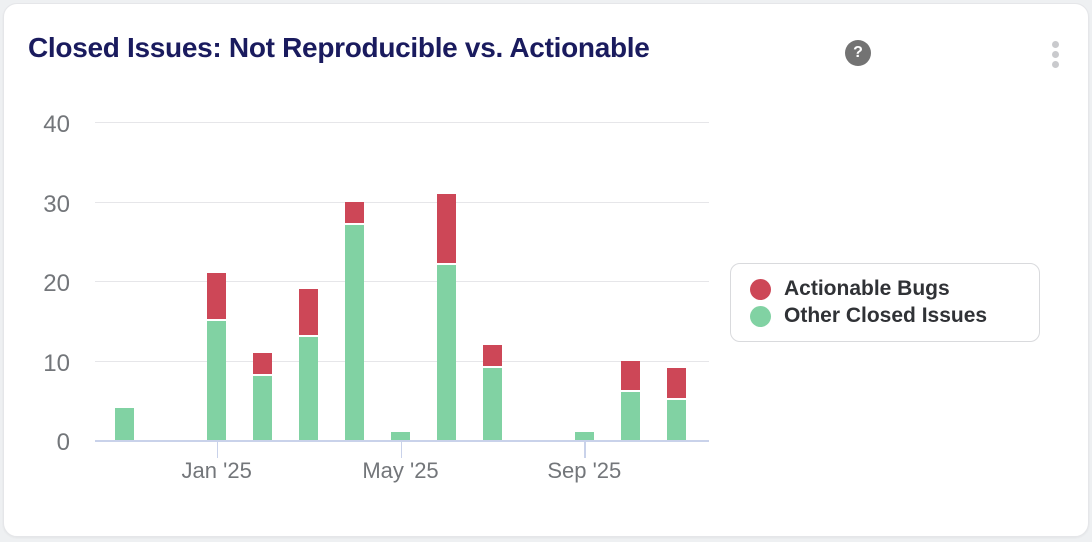 The image size is (1092, 542). What do you see at coordinates (56, 363) in the screenshot?
I see `y-axis-label: 10` at bounding box center [56, 363].